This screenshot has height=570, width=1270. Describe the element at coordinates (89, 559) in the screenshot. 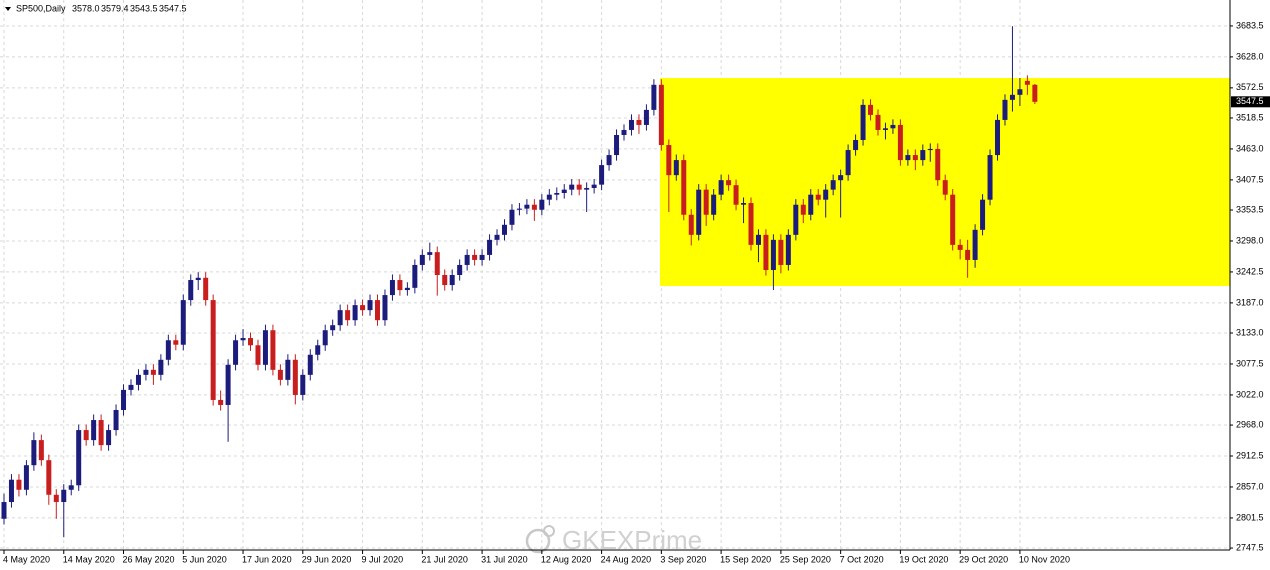

I see `x-tick-label: 14 May 2020` at that location.